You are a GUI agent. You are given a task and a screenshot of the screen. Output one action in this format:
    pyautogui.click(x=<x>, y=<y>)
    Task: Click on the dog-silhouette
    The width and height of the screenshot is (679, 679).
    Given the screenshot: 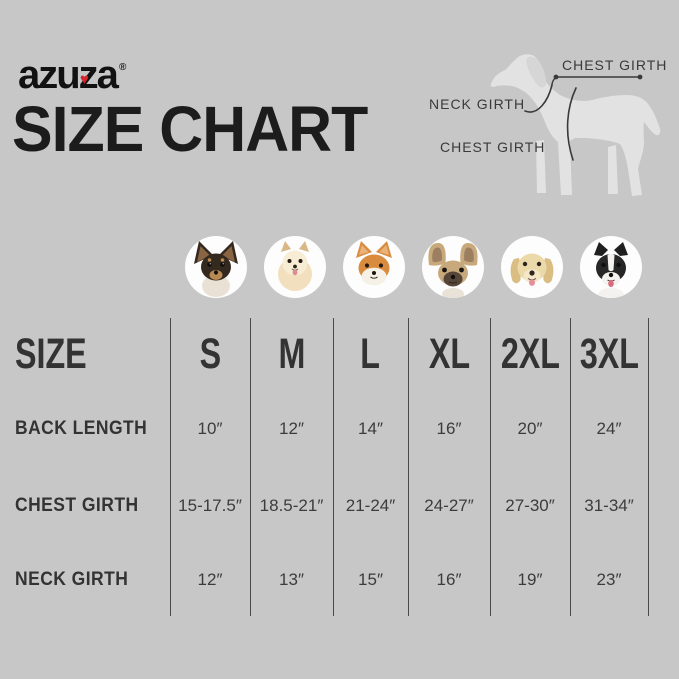 What is the action you would take?
    pyautogui.click(x=575, y=125)
    